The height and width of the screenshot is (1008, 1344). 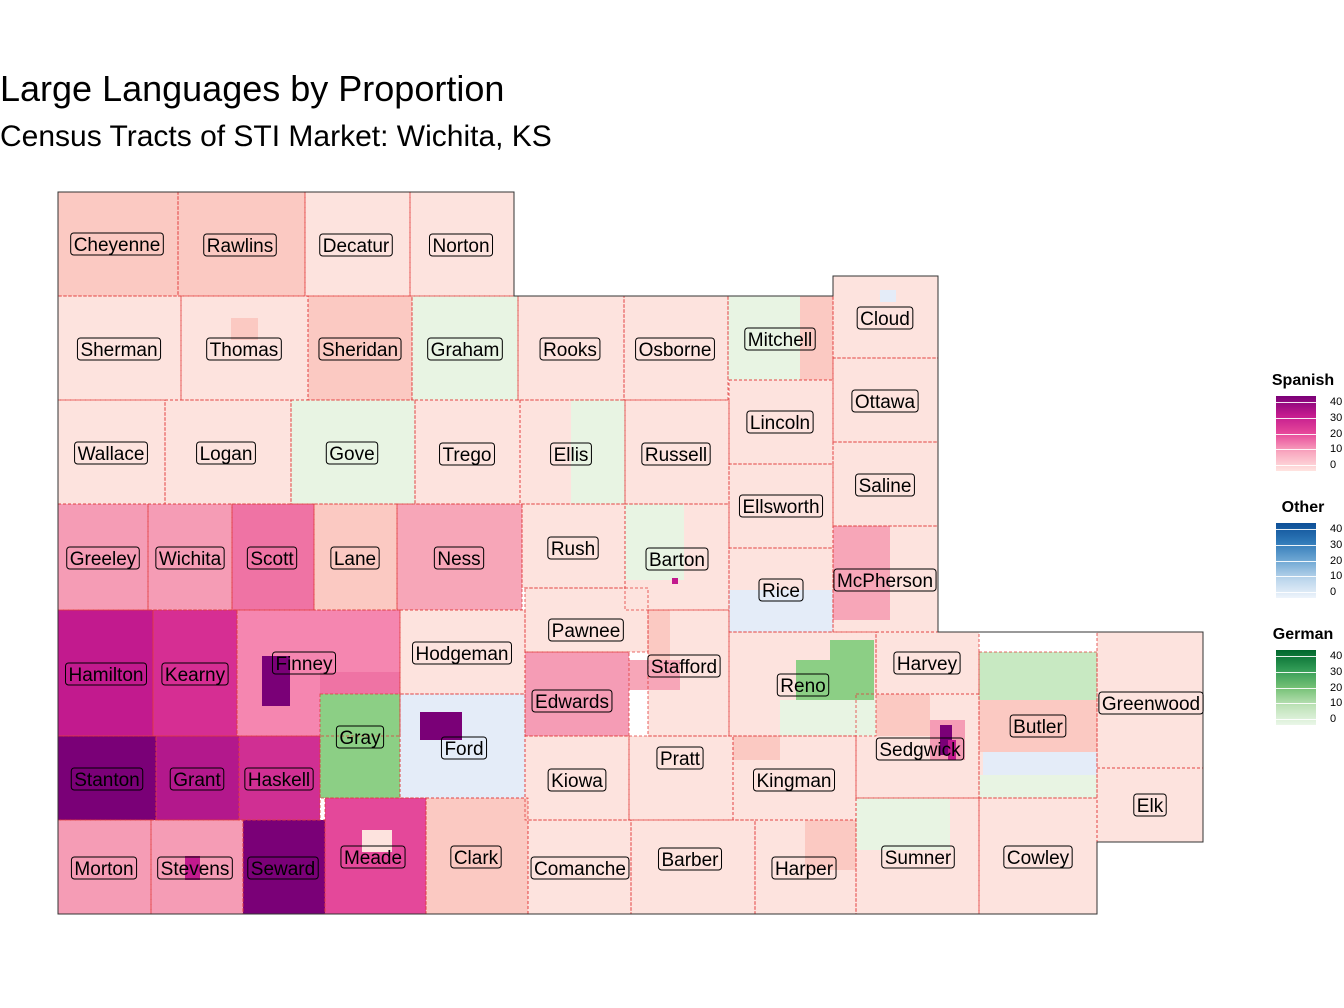 I want to click on county-label: Sumner, so click(x=918, y=858).